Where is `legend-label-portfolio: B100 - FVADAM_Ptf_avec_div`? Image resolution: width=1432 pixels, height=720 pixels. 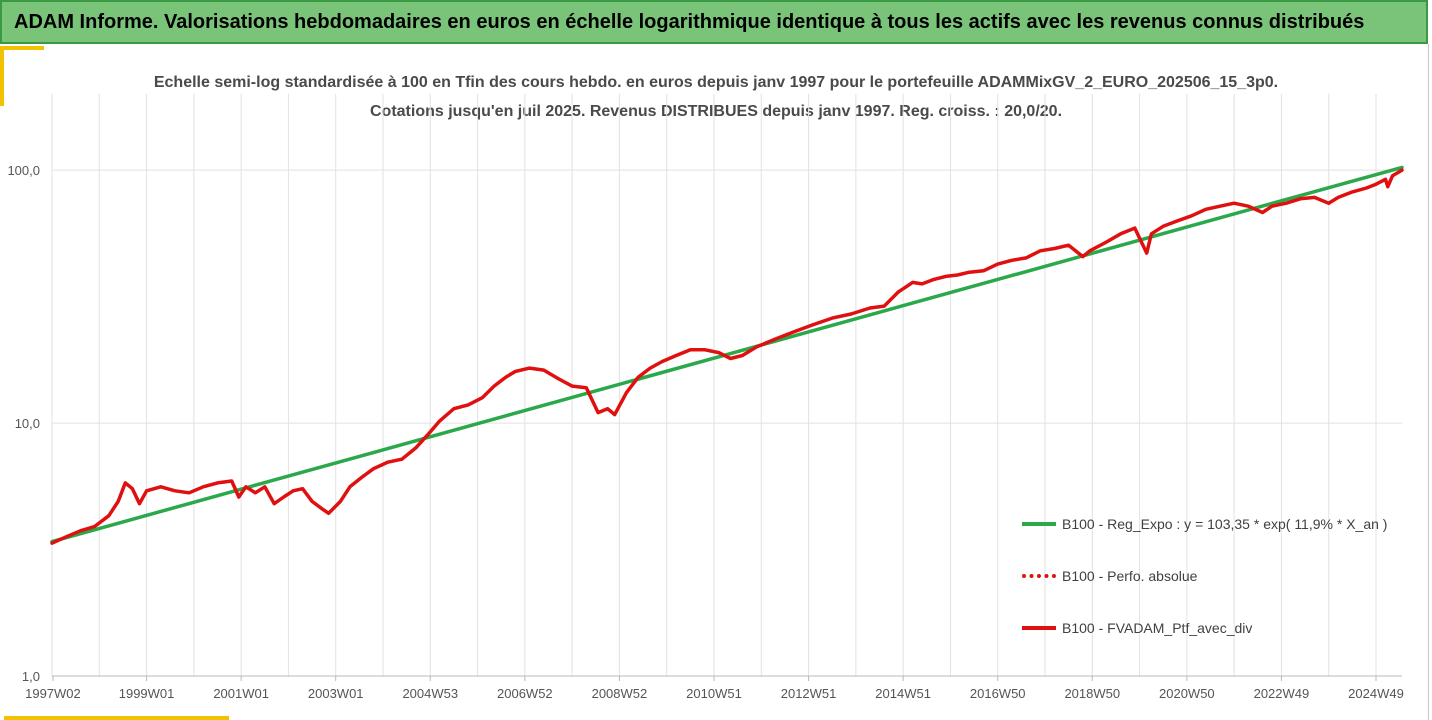 legend-label-portfolio: B100 - FVADAM_Ptf_avec_div is located at coordinates (1157, 628).